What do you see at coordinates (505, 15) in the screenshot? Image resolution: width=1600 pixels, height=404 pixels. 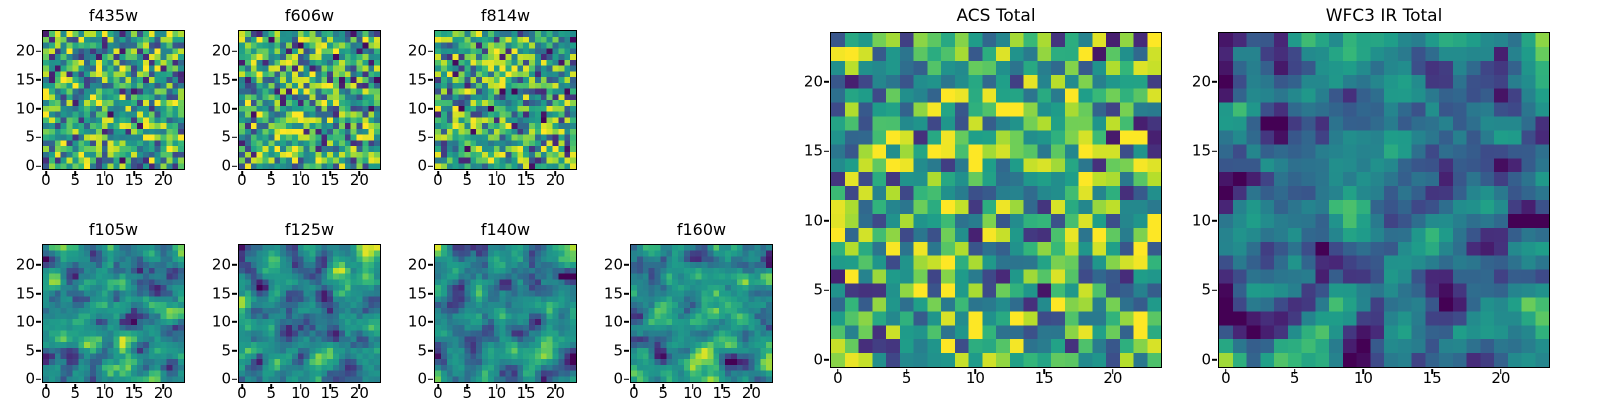 I see `panel-title: f814w` at bounding box center [505, 15].